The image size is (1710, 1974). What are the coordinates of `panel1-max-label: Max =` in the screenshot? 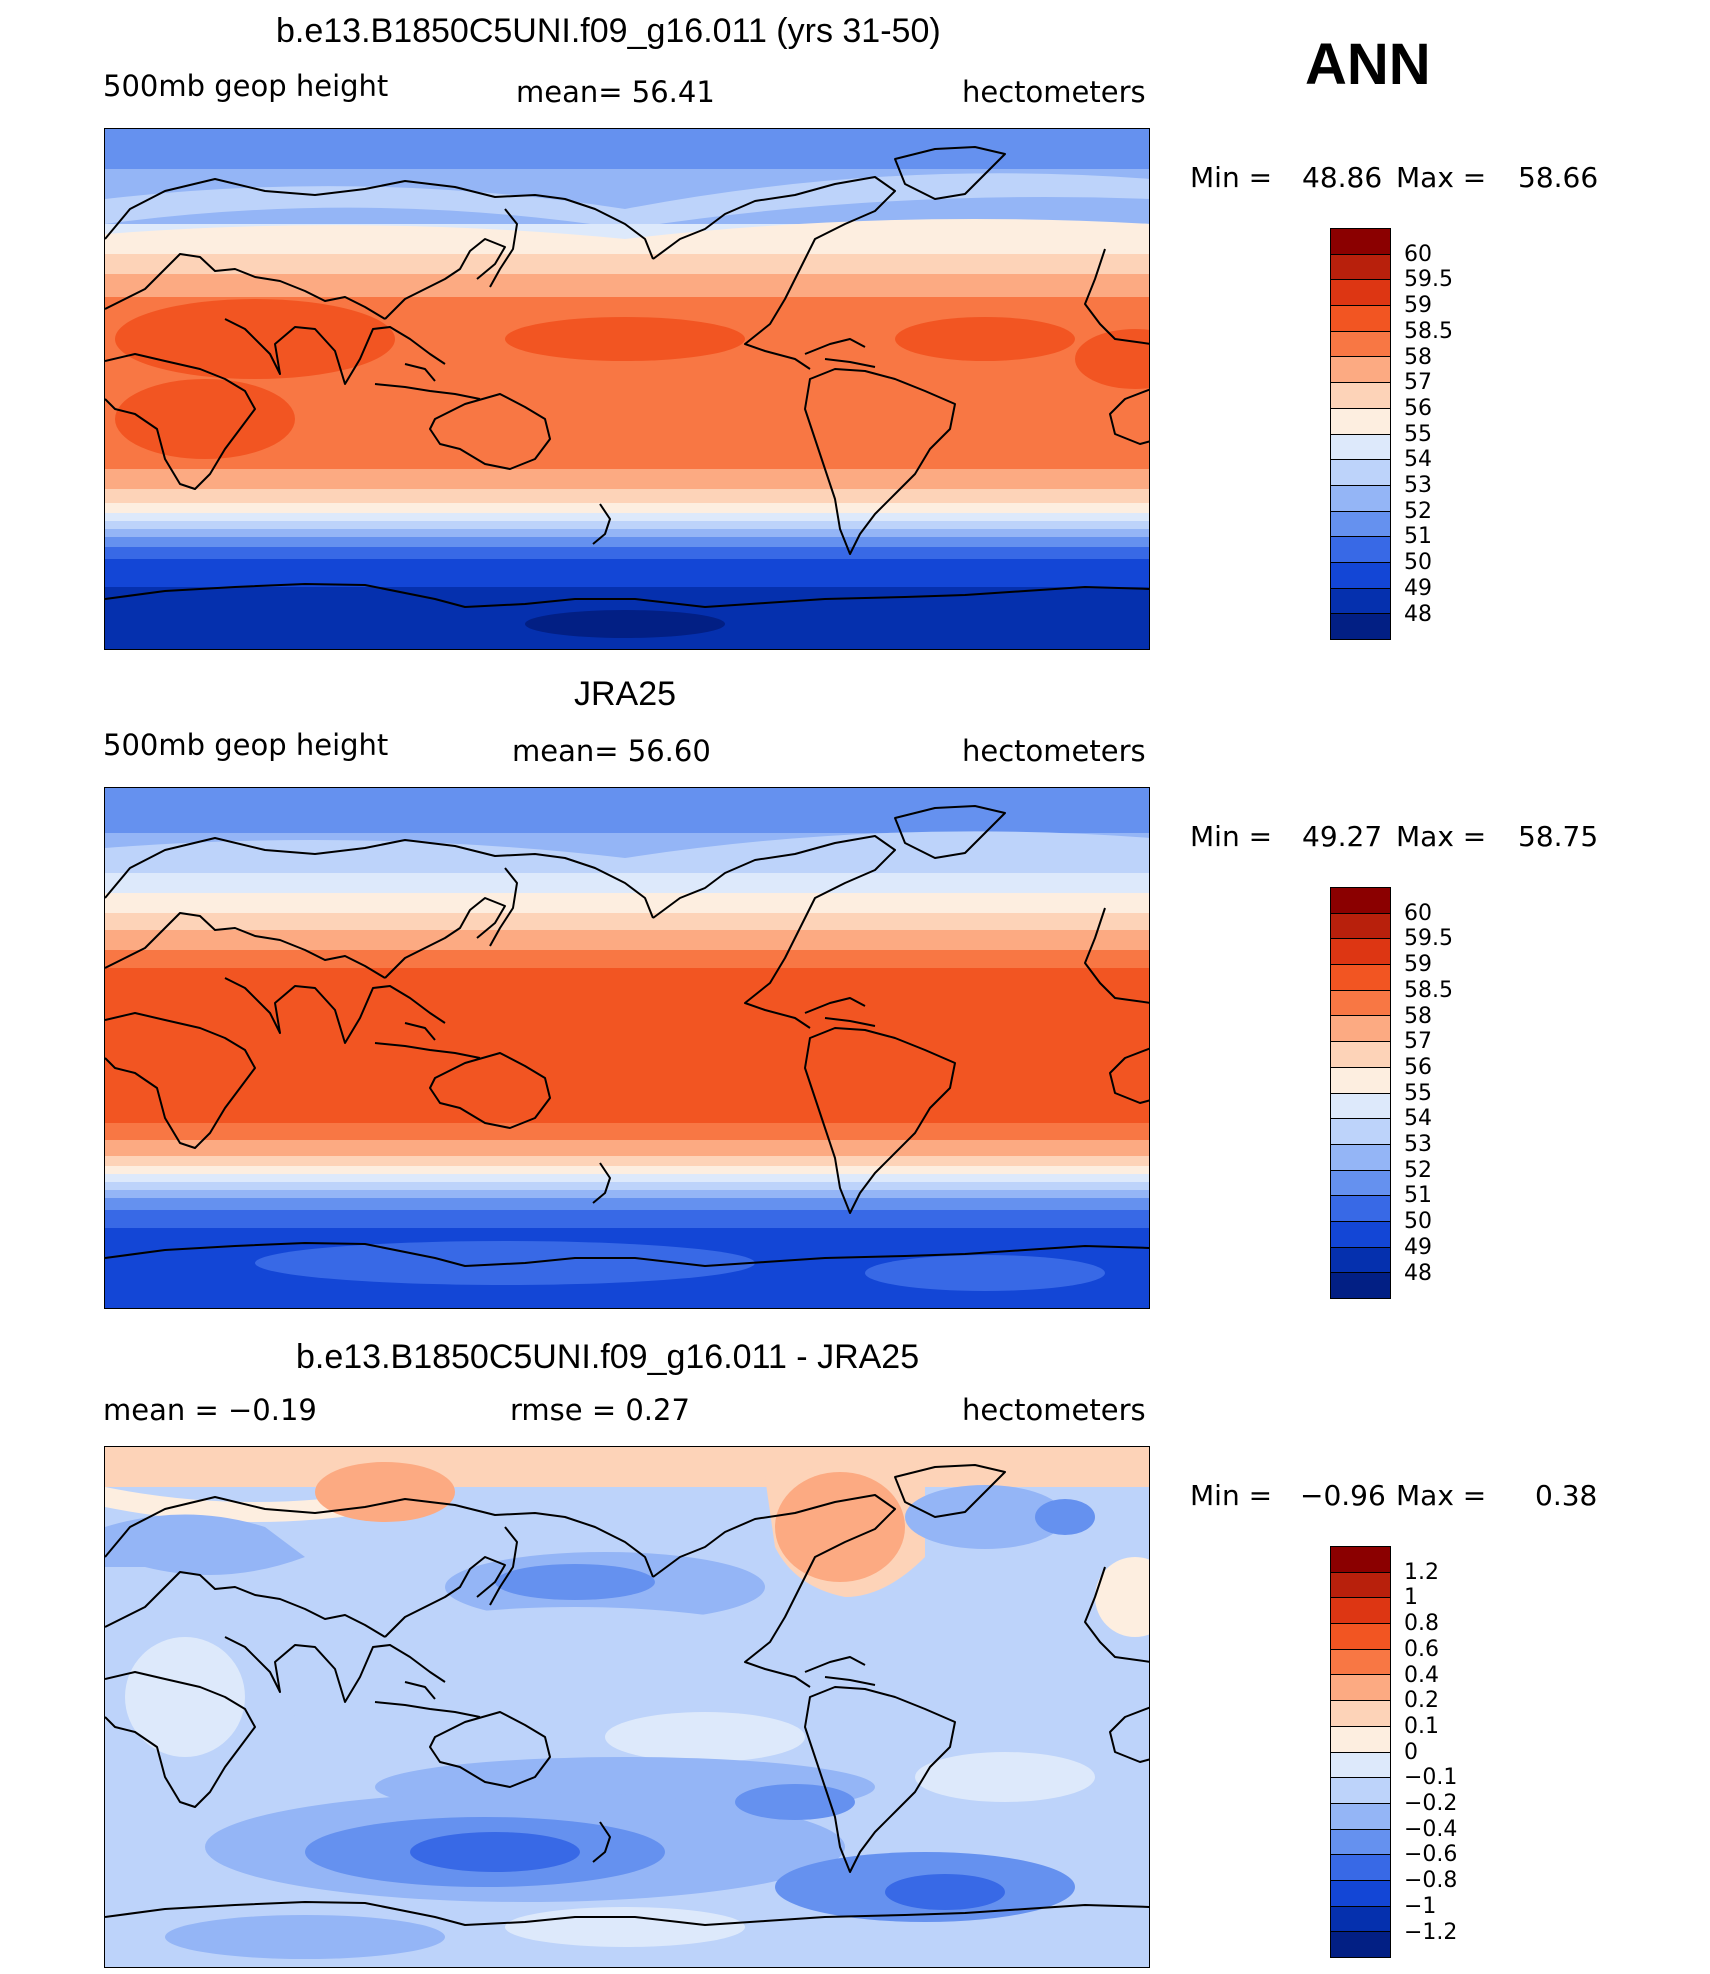 It's located at (1441, 177).